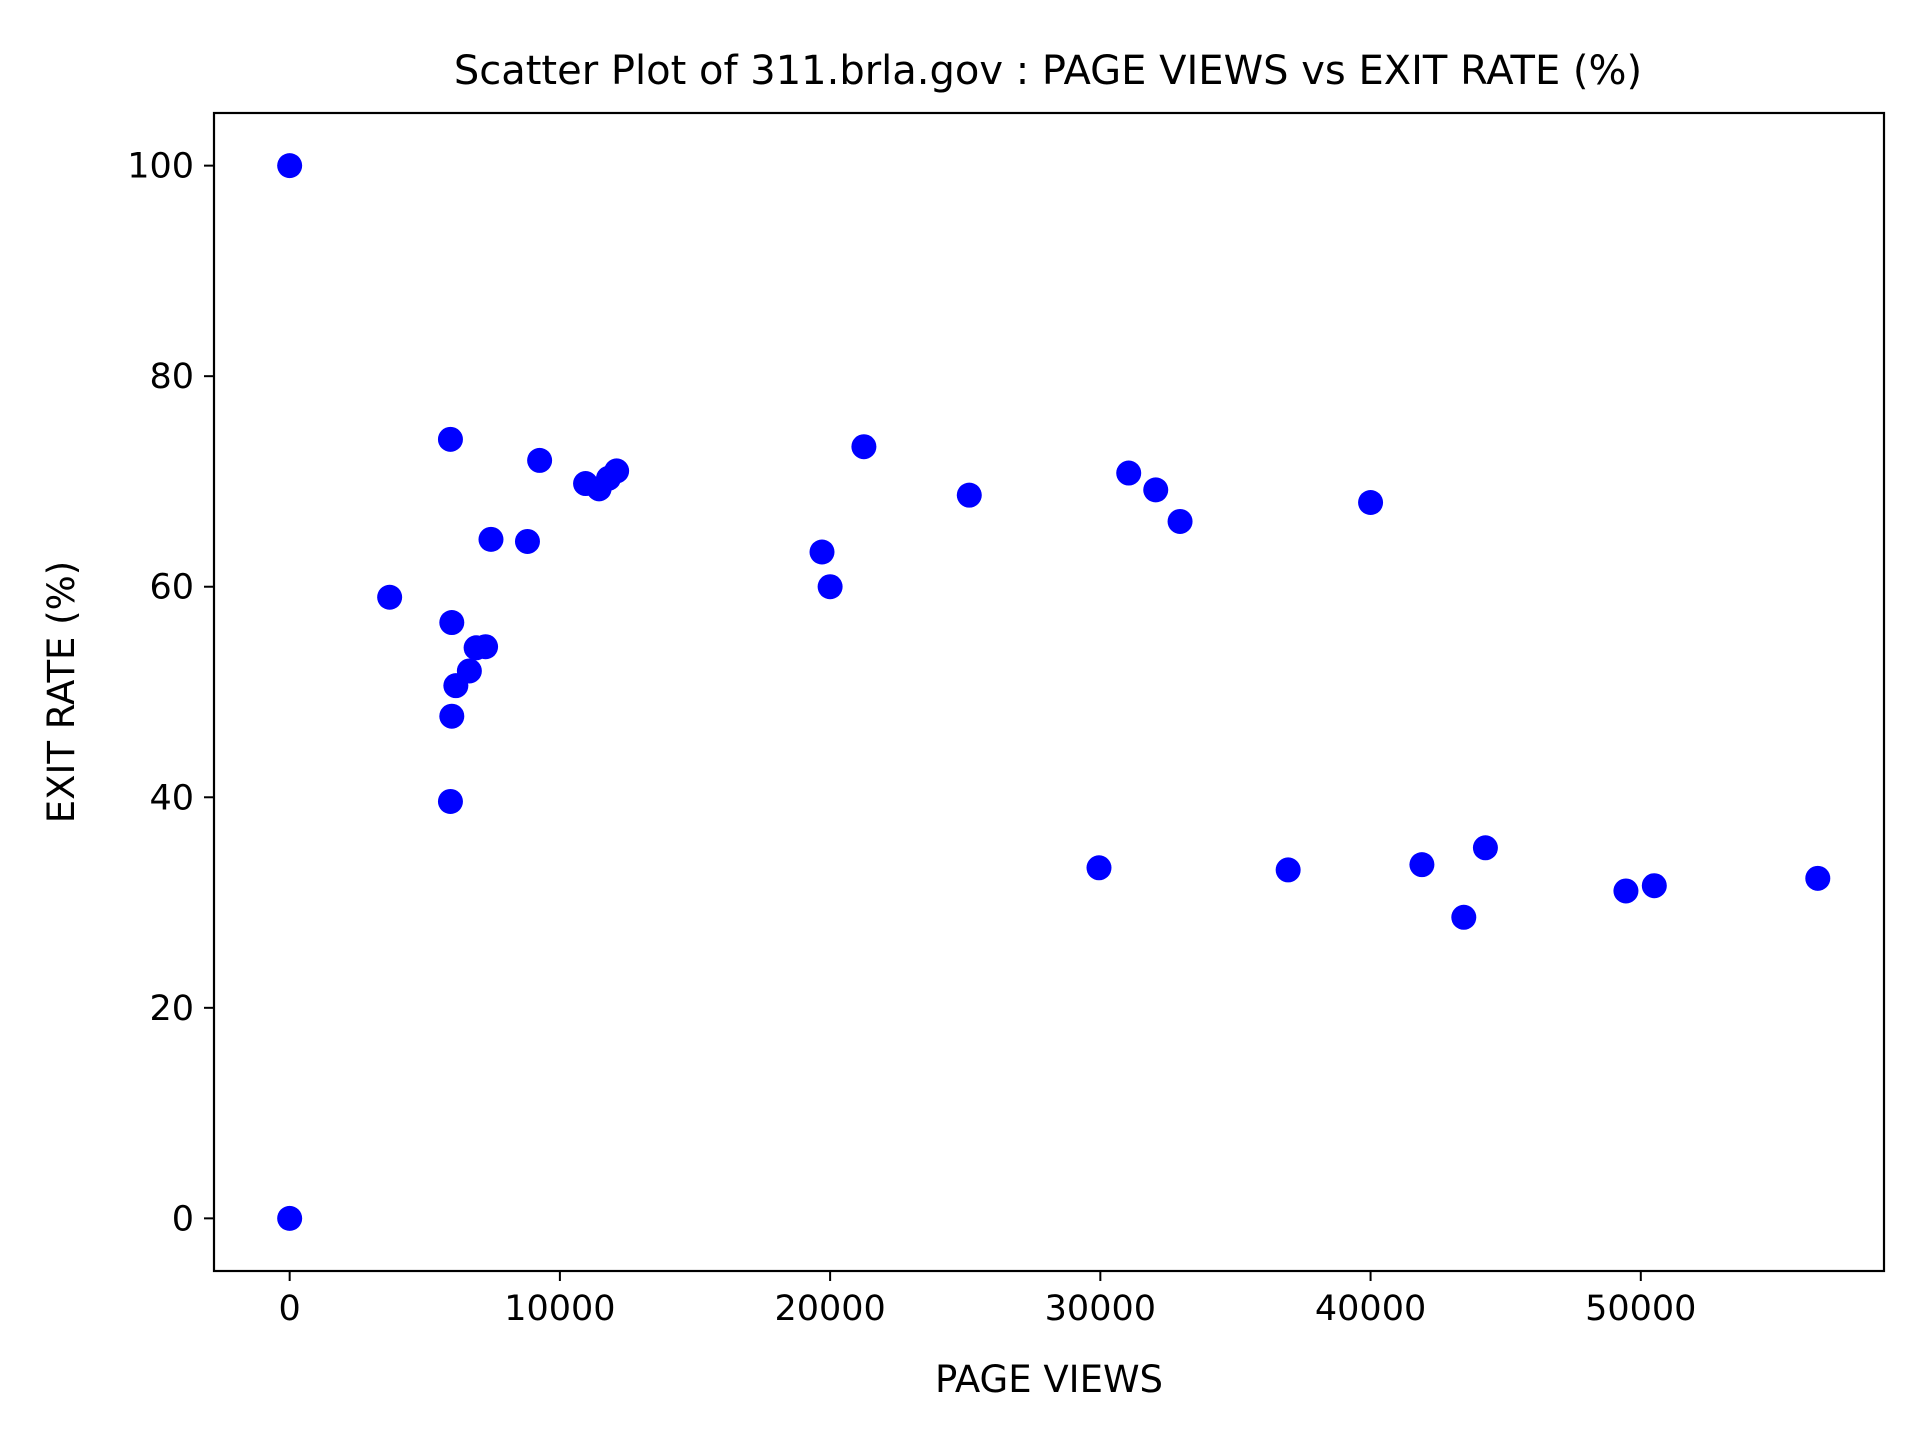 The image size is (1920, 1440). What do you see at coordinates (171, 377) in the screenshot?
I see `y-tick-label: 80` at bounding box center [171, 377].